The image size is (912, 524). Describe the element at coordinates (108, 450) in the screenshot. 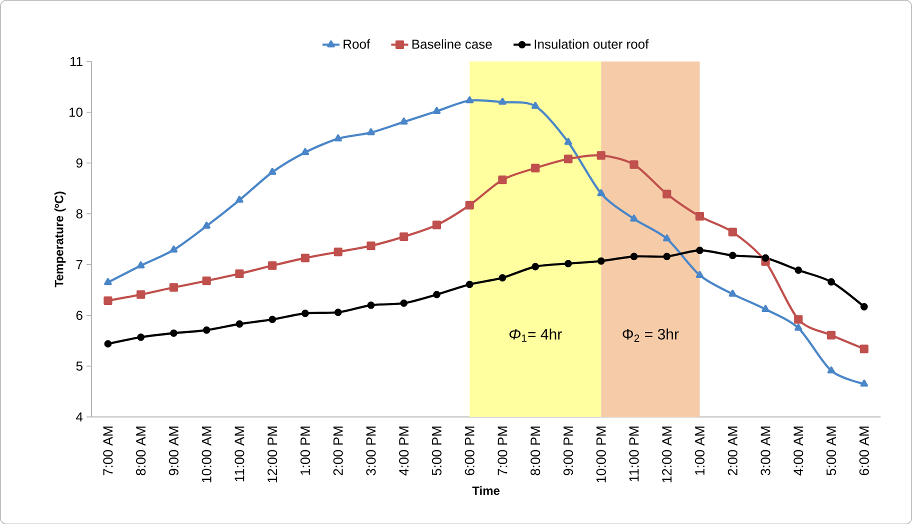

I see `x-tick-label: 7:00 AM` at that location.